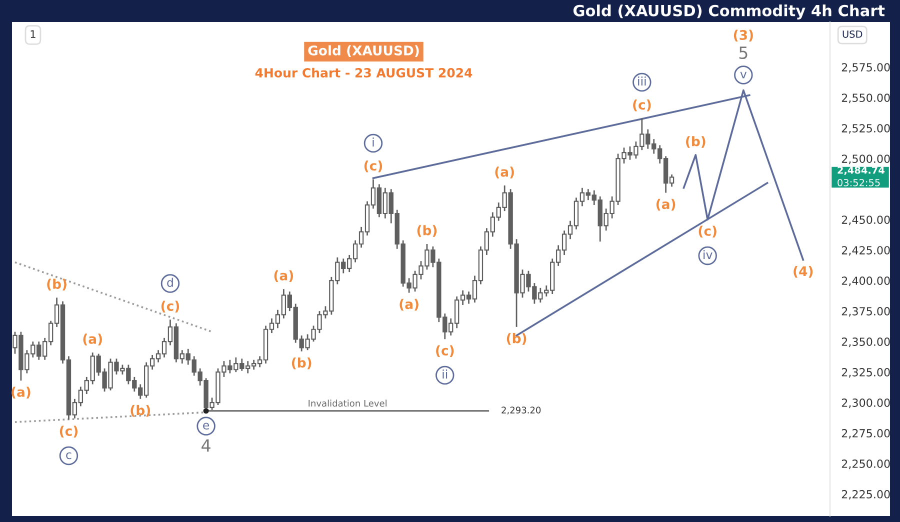 This screenshot has height=522, width=900. Describe the element at coordinates (363, 73) in the screenshot. I see `text: 4Hour Chart - 23 AUGUST 2024` at that location.